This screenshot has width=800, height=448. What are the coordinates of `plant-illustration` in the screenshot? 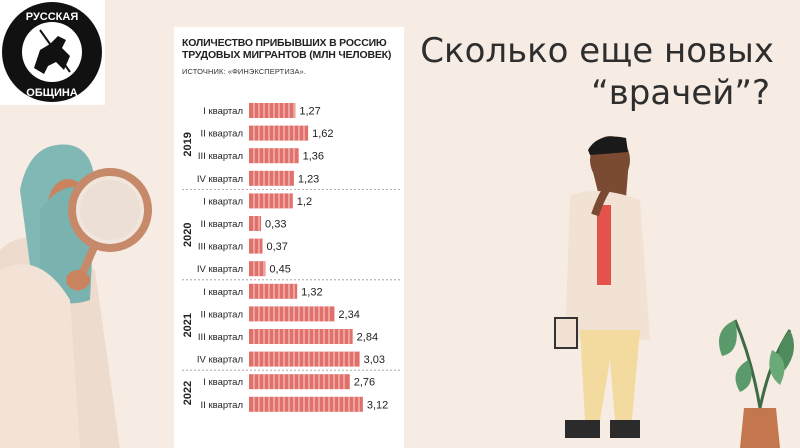 It's located at (756, 383).